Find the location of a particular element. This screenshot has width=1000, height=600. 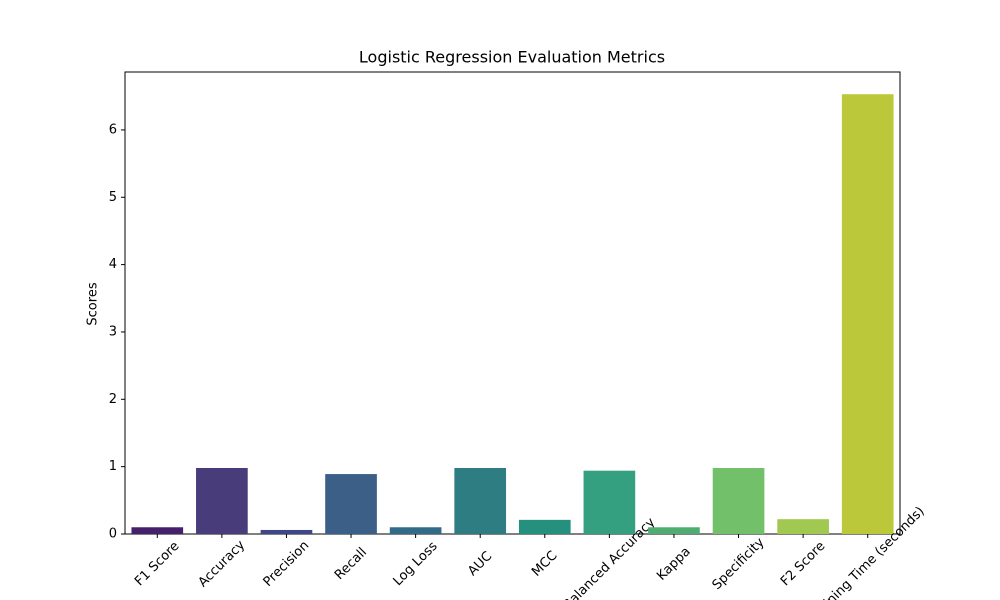

y-tick-label: 3 is located at coordinates (113, 331).